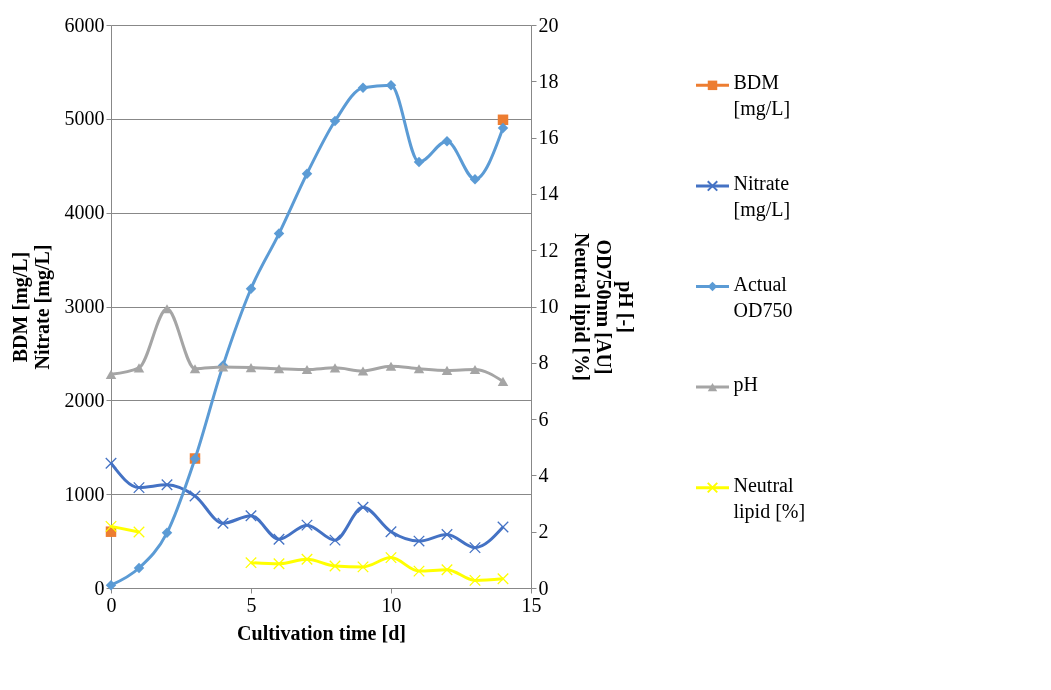 This screenshot has width=1051, height=690. I want to click on x-tick-label: 5, so click(251, 604).